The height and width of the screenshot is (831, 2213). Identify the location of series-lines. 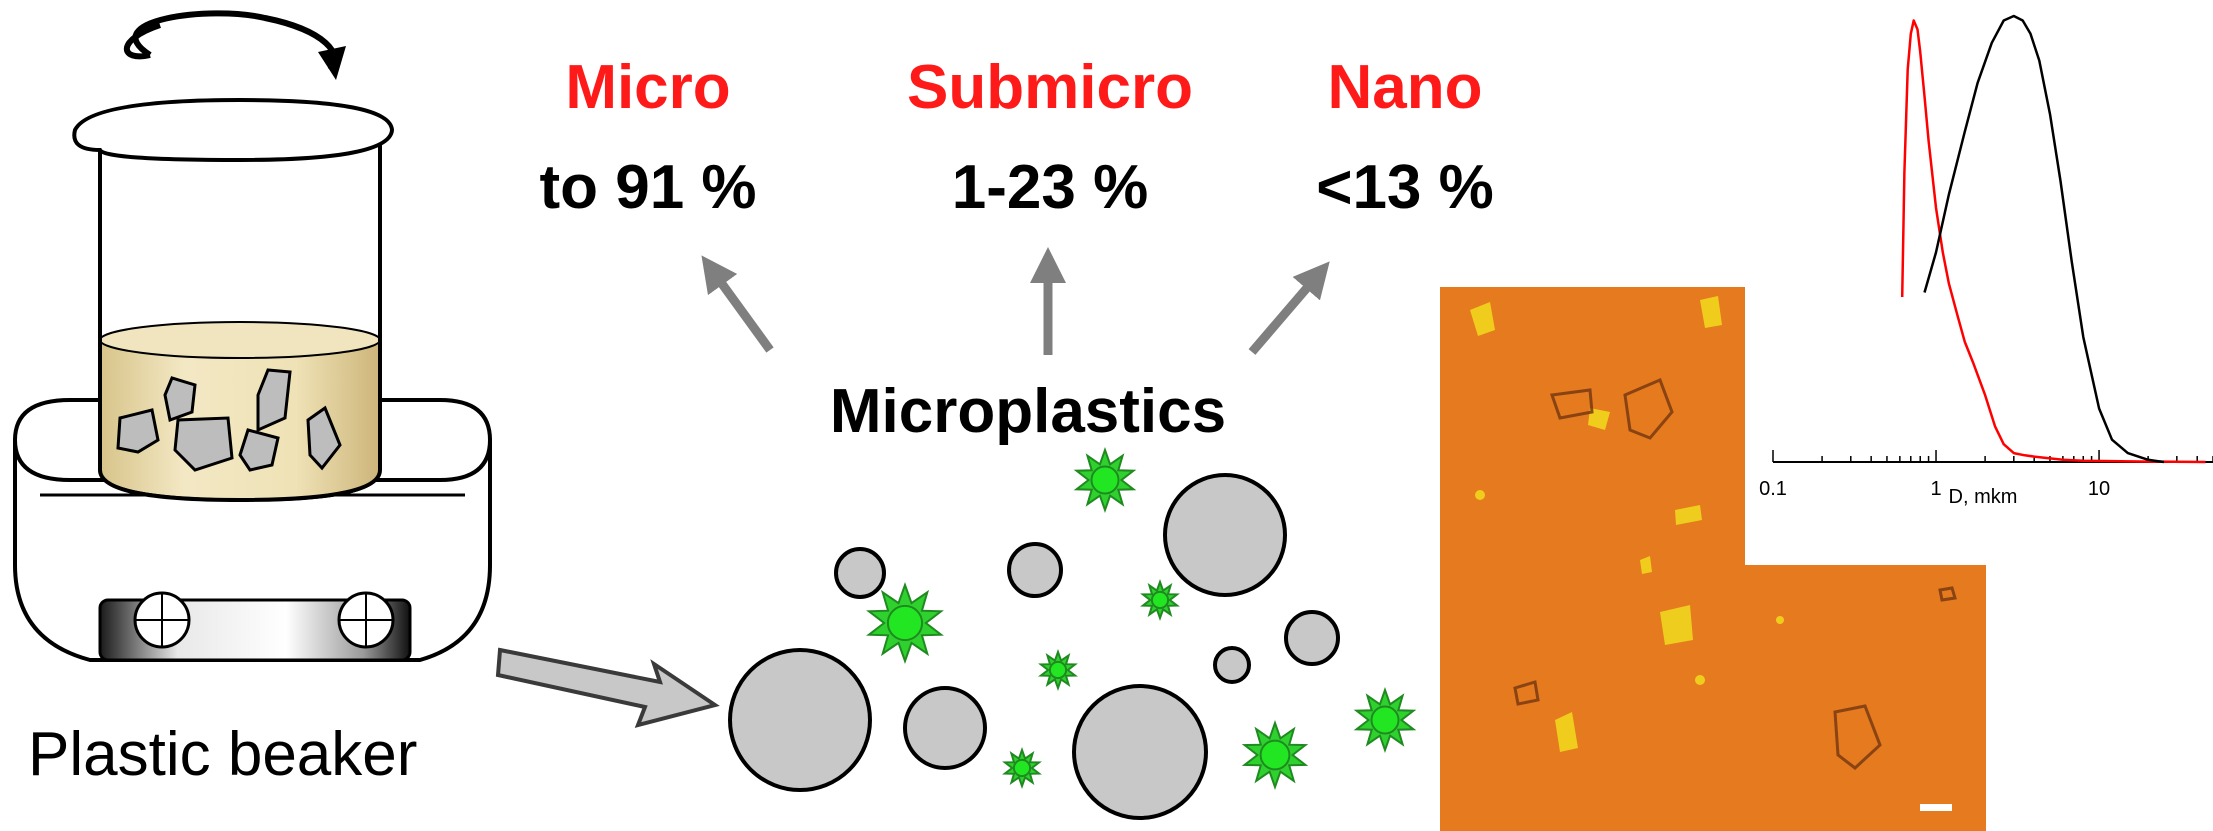
(2053, 239).